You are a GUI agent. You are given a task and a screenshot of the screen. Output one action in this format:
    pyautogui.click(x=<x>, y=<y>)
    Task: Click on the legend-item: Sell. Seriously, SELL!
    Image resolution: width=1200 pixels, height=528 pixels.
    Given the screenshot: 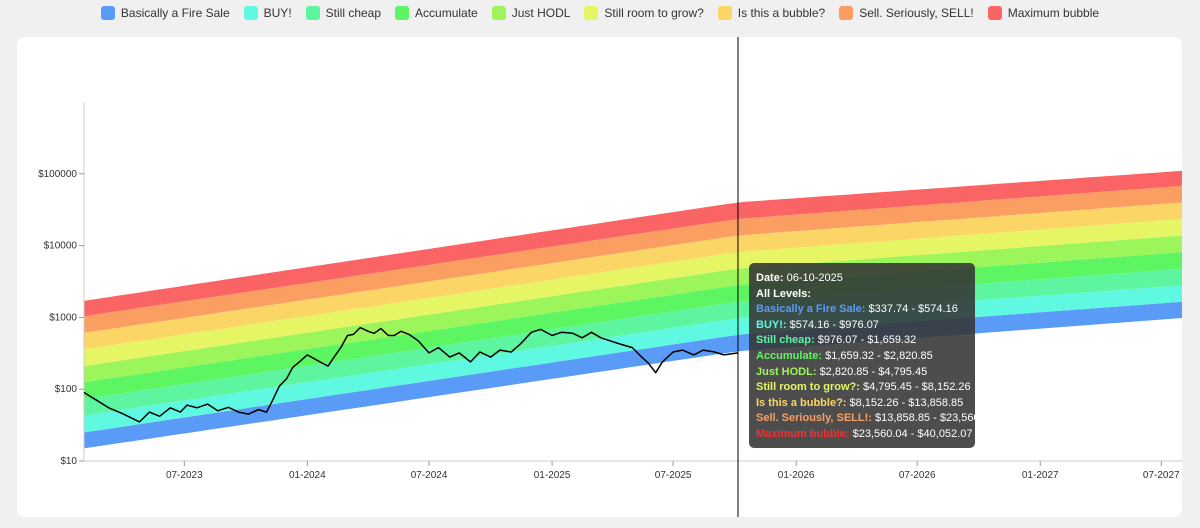 What is the action you would take?
    pyautogui.click(x=906, y=13)
    